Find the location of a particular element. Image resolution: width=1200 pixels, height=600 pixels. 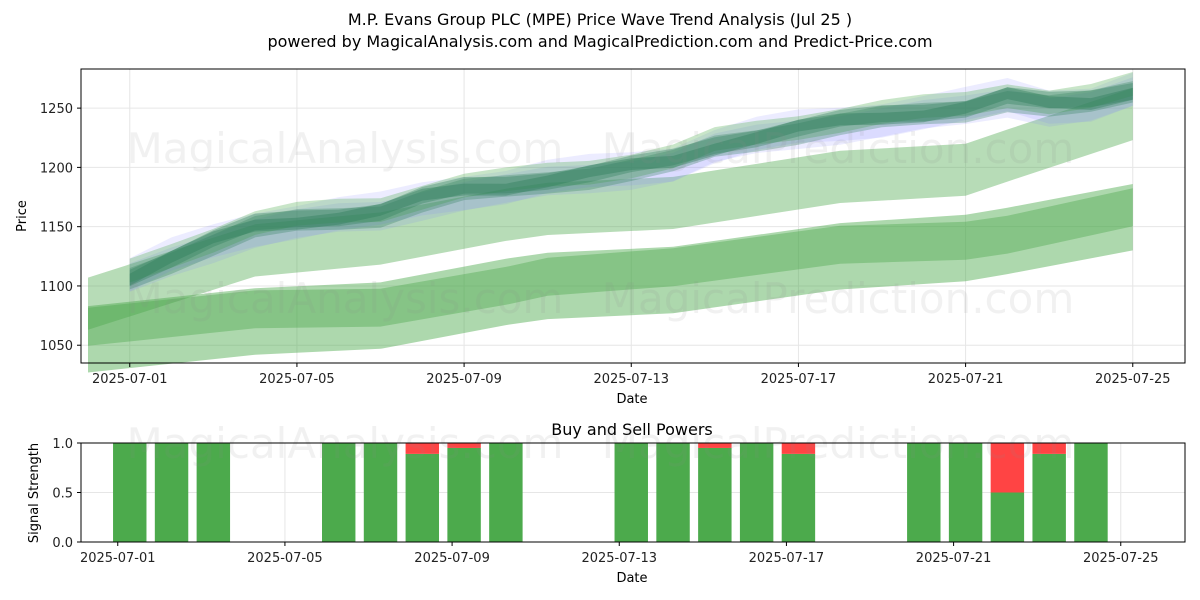

signal-bars is located at coordinates (610, 492).